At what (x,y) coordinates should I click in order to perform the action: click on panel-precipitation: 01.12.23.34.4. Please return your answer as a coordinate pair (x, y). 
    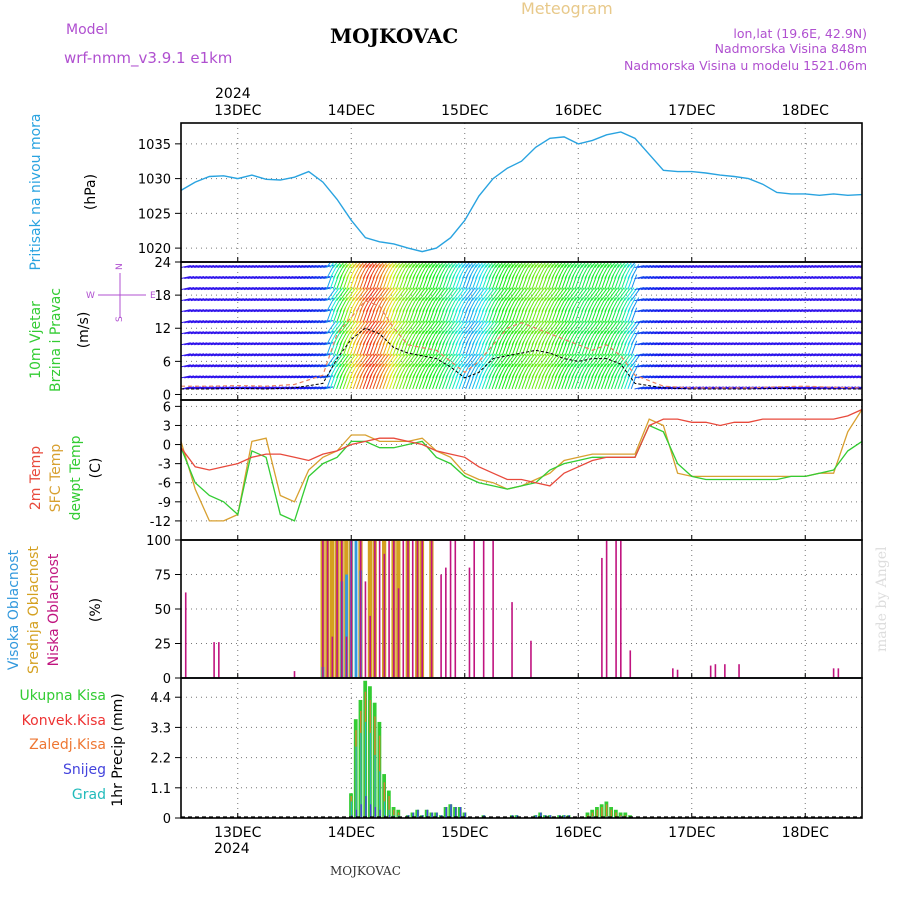
    Looking at the image, I should click on (506, 752).